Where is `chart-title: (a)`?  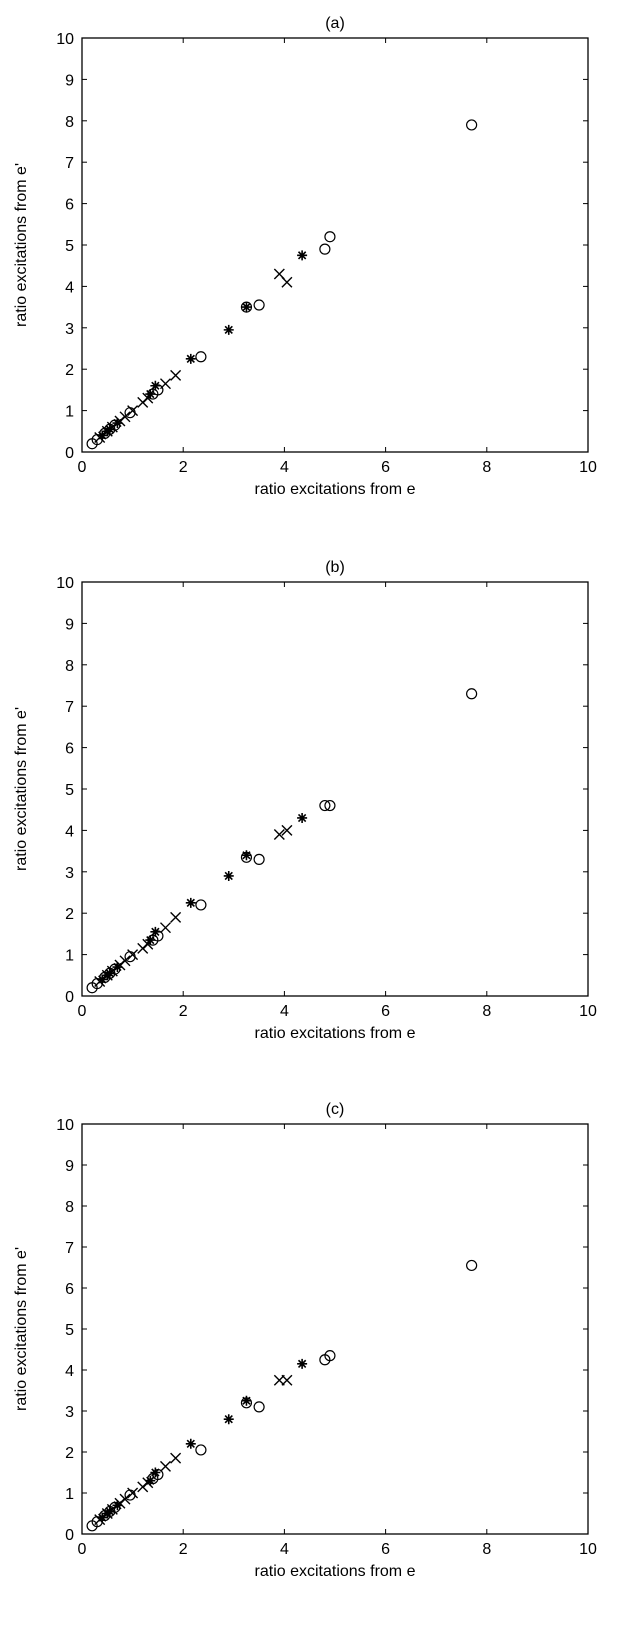
chart-title: (a) is located at coordinates (335, 23).